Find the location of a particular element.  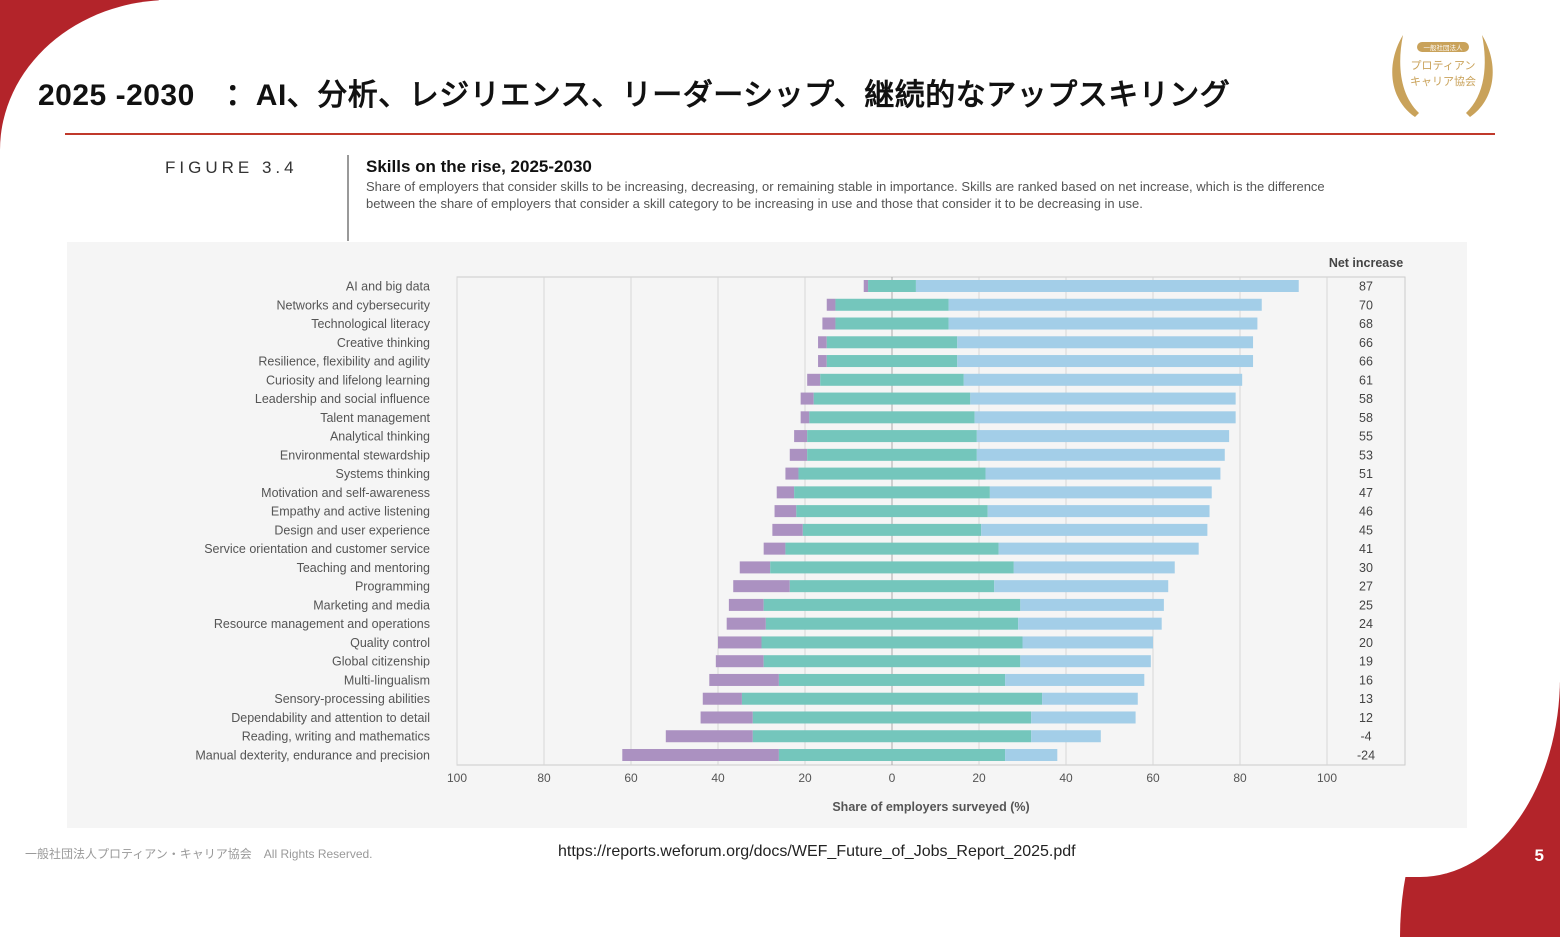

category-label: Resource management and operations is located at coordinates (322, 624).